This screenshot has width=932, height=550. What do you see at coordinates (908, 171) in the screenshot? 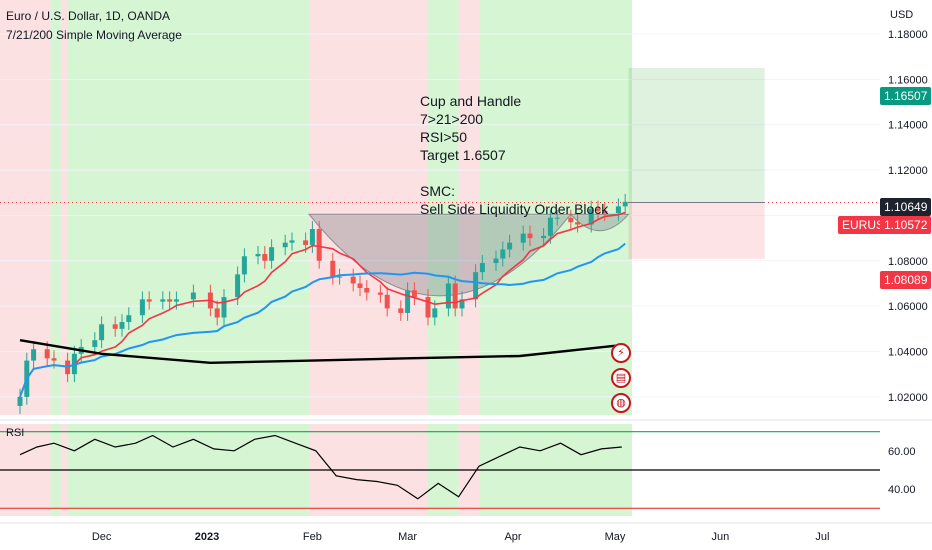
I see `price-tick-label: 1.12000` at bounding box center [908, 171].